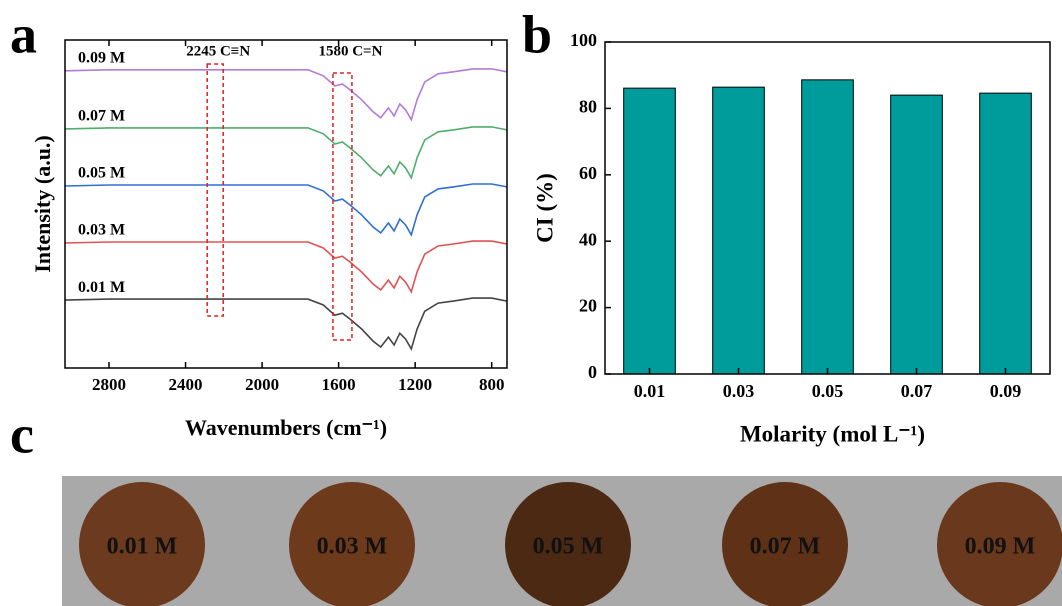  What do you see at coordinates (583, 40) in the screenshot?
I see `y-tick-label: 100` at bounding box center [583, 40].